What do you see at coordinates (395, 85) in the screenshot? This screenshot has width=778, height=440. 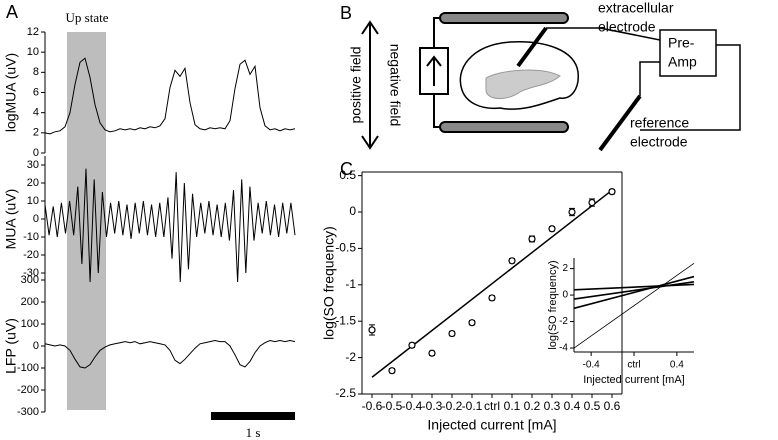 I see `diagram-label: negative field` at bounding box center [395, 85].